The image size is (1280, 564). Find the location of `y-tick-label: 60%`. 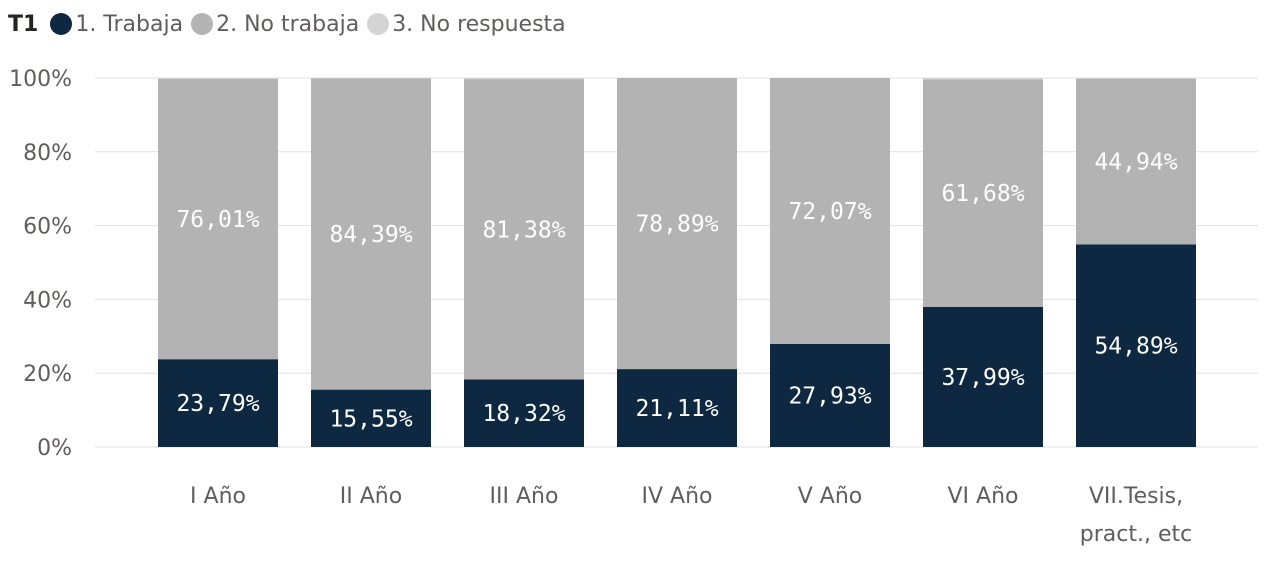

y-tick-label: 60% is located at coordinates (47, 227).